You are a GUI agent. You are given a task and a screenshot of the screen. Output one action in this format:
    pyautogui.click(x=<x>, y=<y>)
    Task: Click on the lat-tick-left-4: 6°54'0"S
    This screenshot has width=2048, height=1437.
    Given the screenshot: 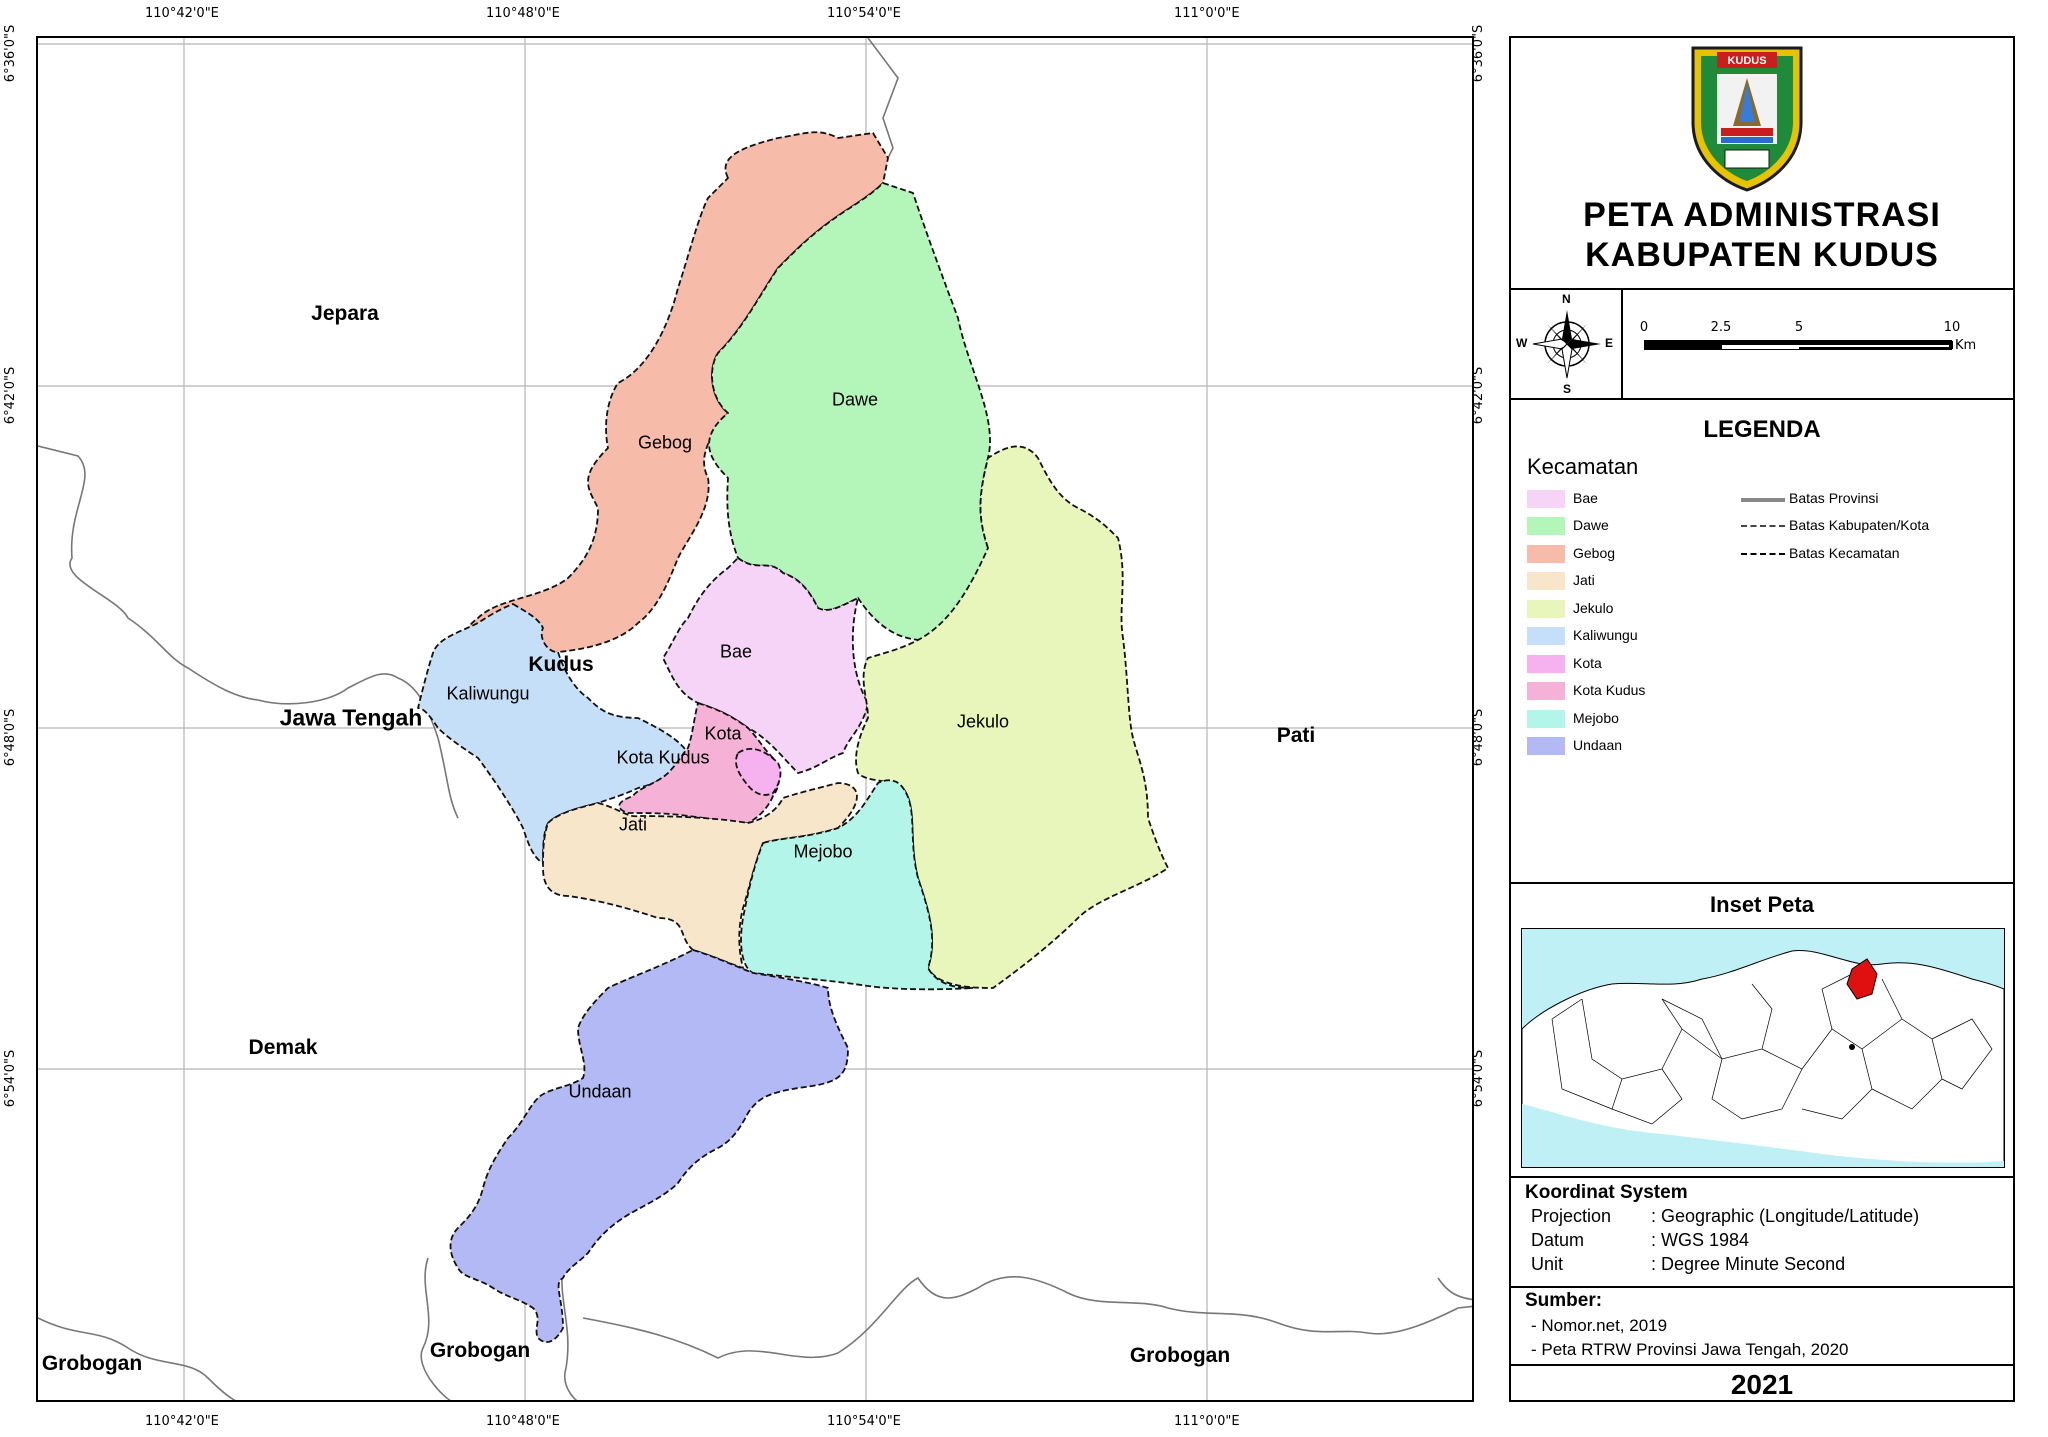 What is the action you would take?
    pyautogui.click(x=11, y=1078)
    